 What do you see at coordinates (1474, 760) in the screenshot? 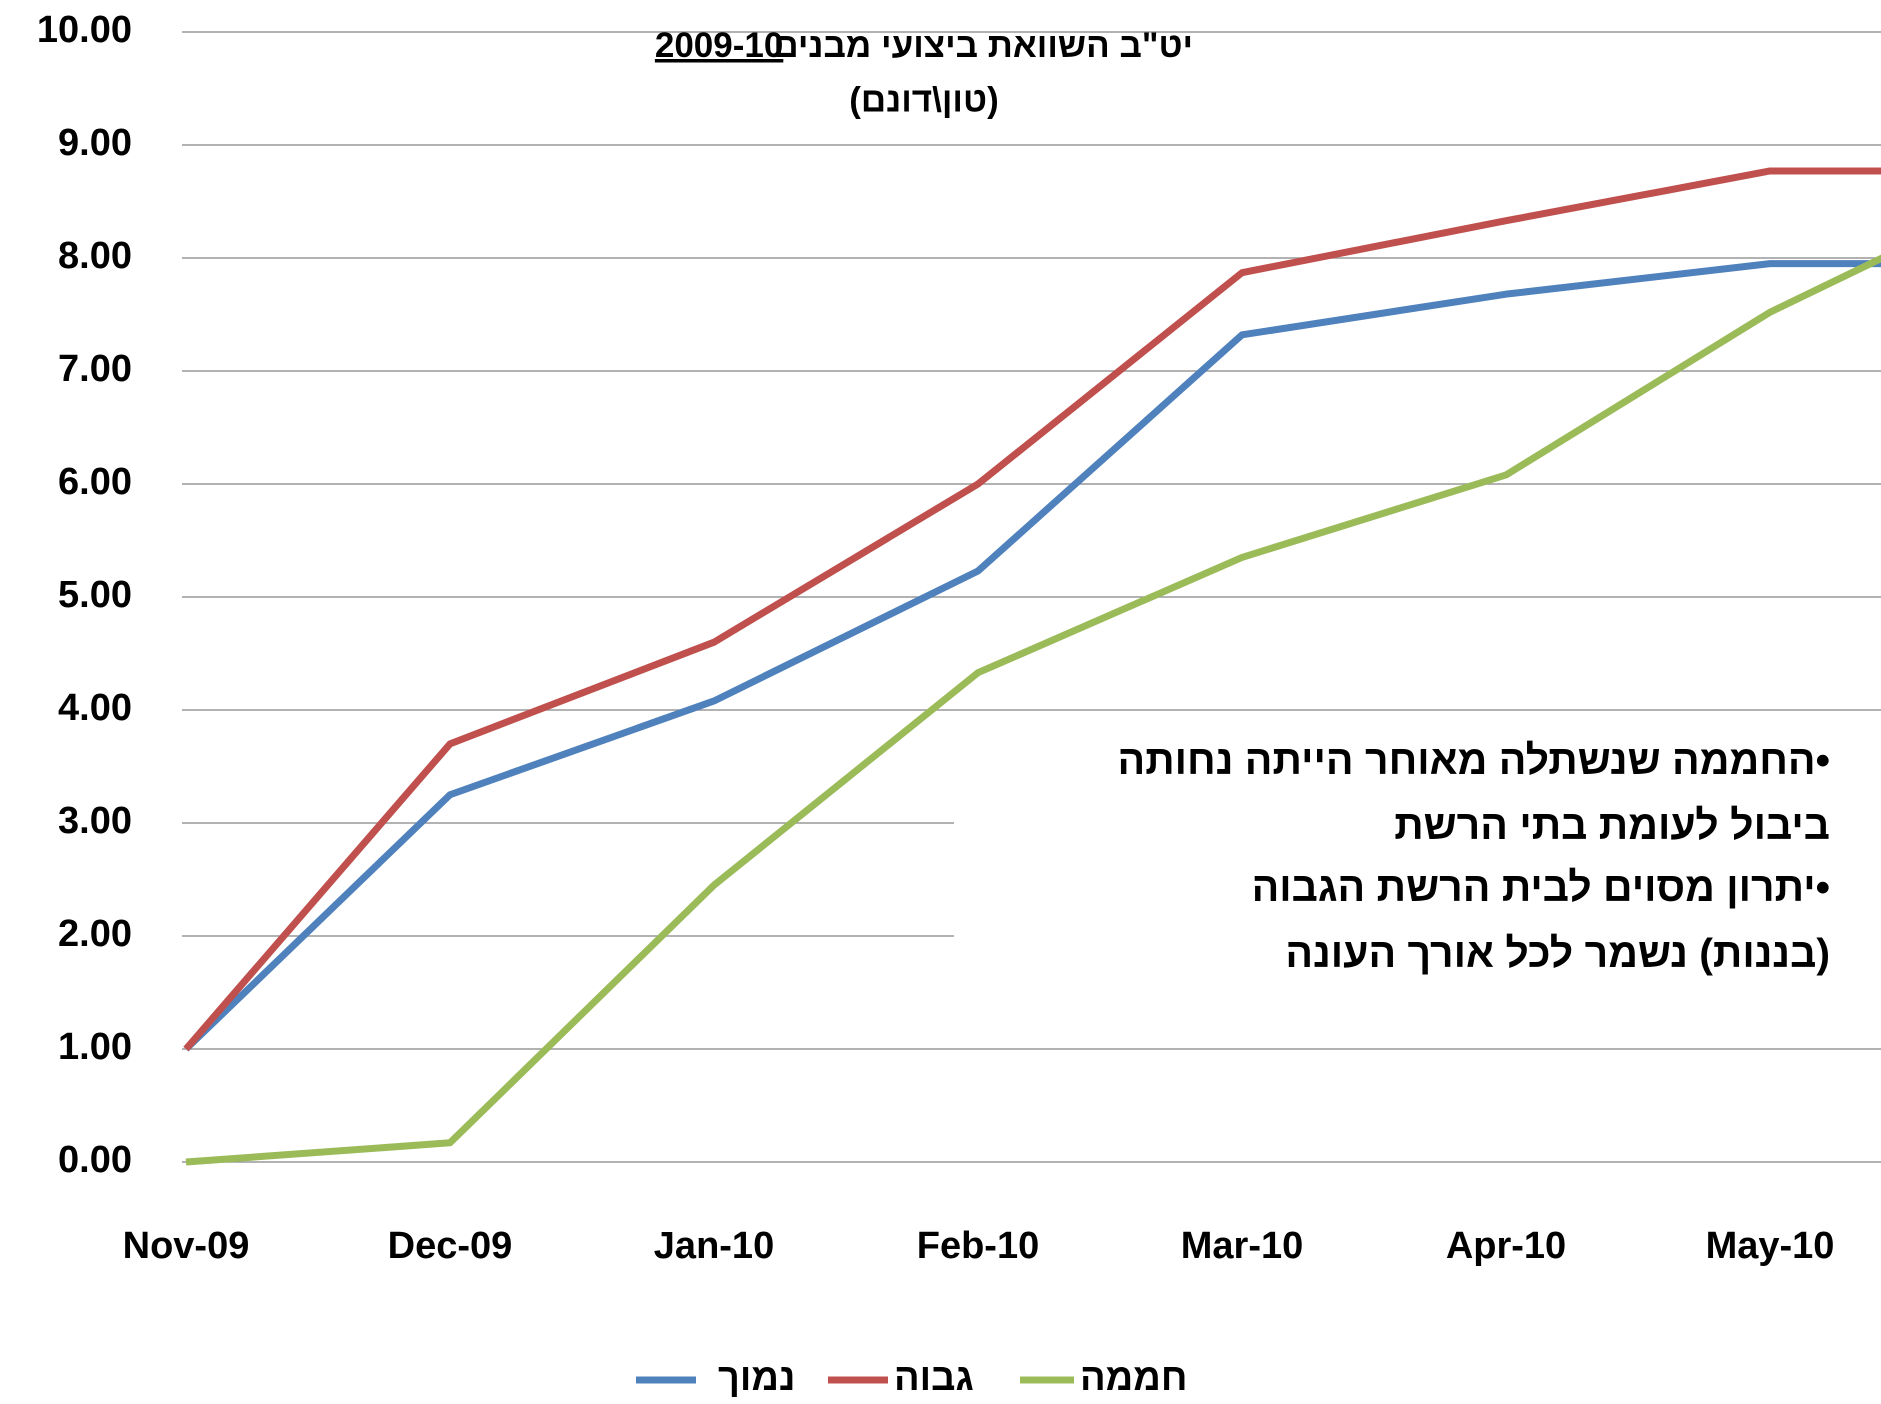
I see `annotation-line: •החממה שנשתלה מאוחר הייתה נחותה` at bounding box center [1474, 760].